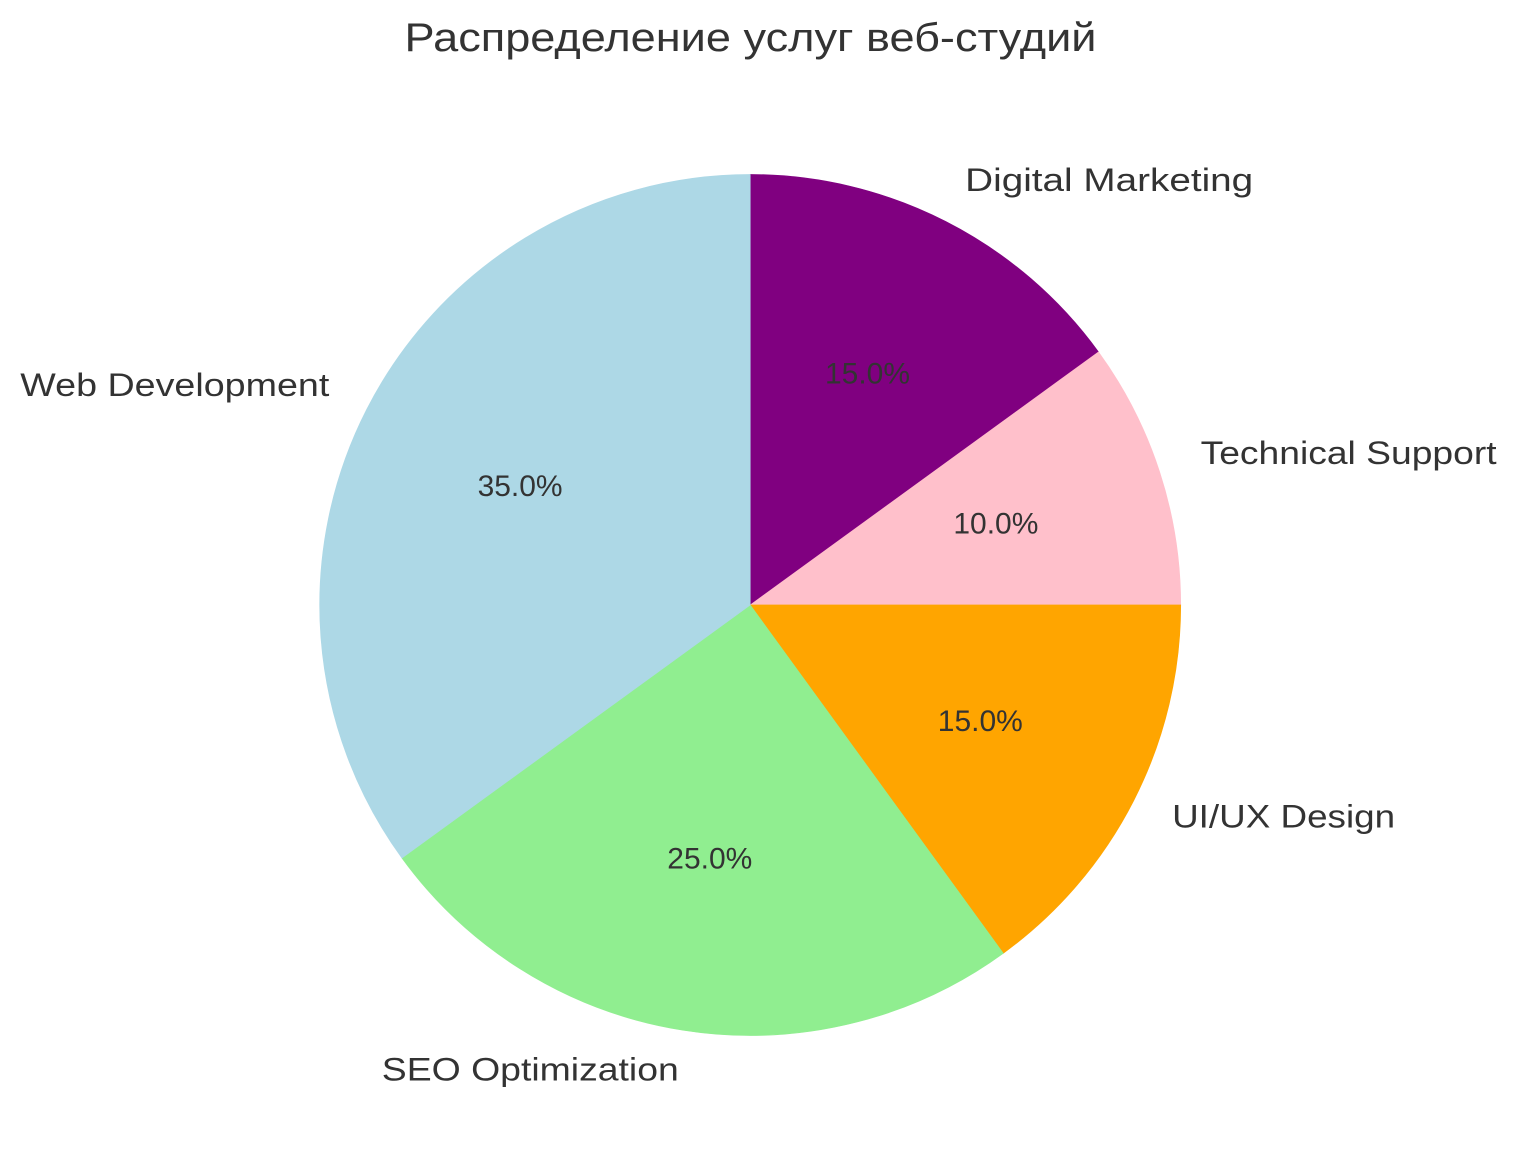 The width and height of the screenshot is (1517, 1165). I want to click on svg-text: 35.0%, so click(520, 486).